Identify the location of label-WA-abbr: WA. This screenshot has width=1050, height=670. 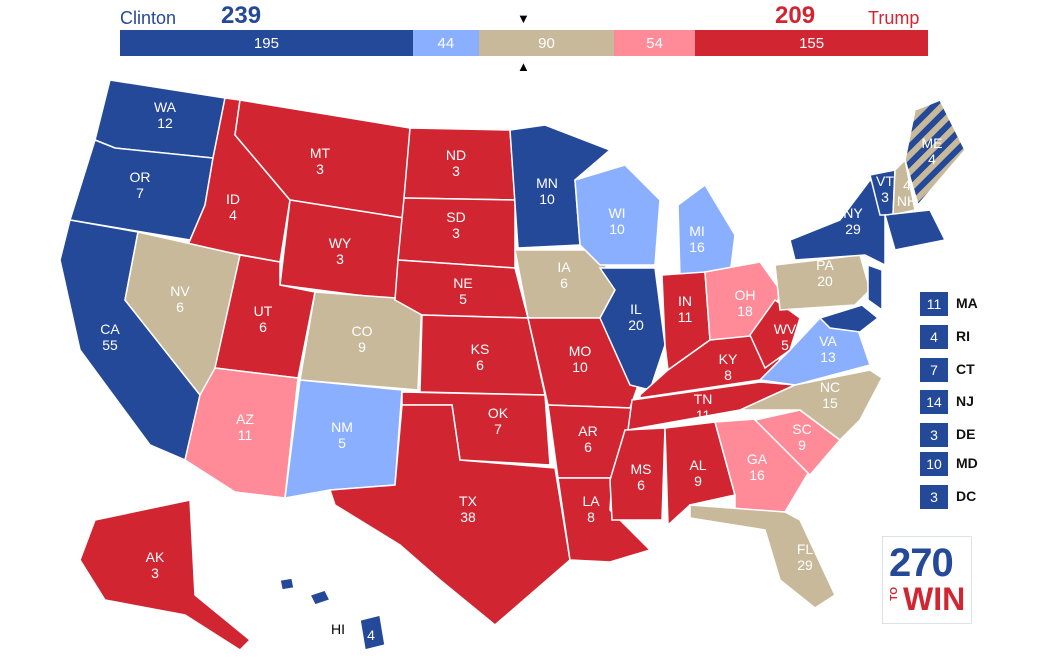
(165, 107).